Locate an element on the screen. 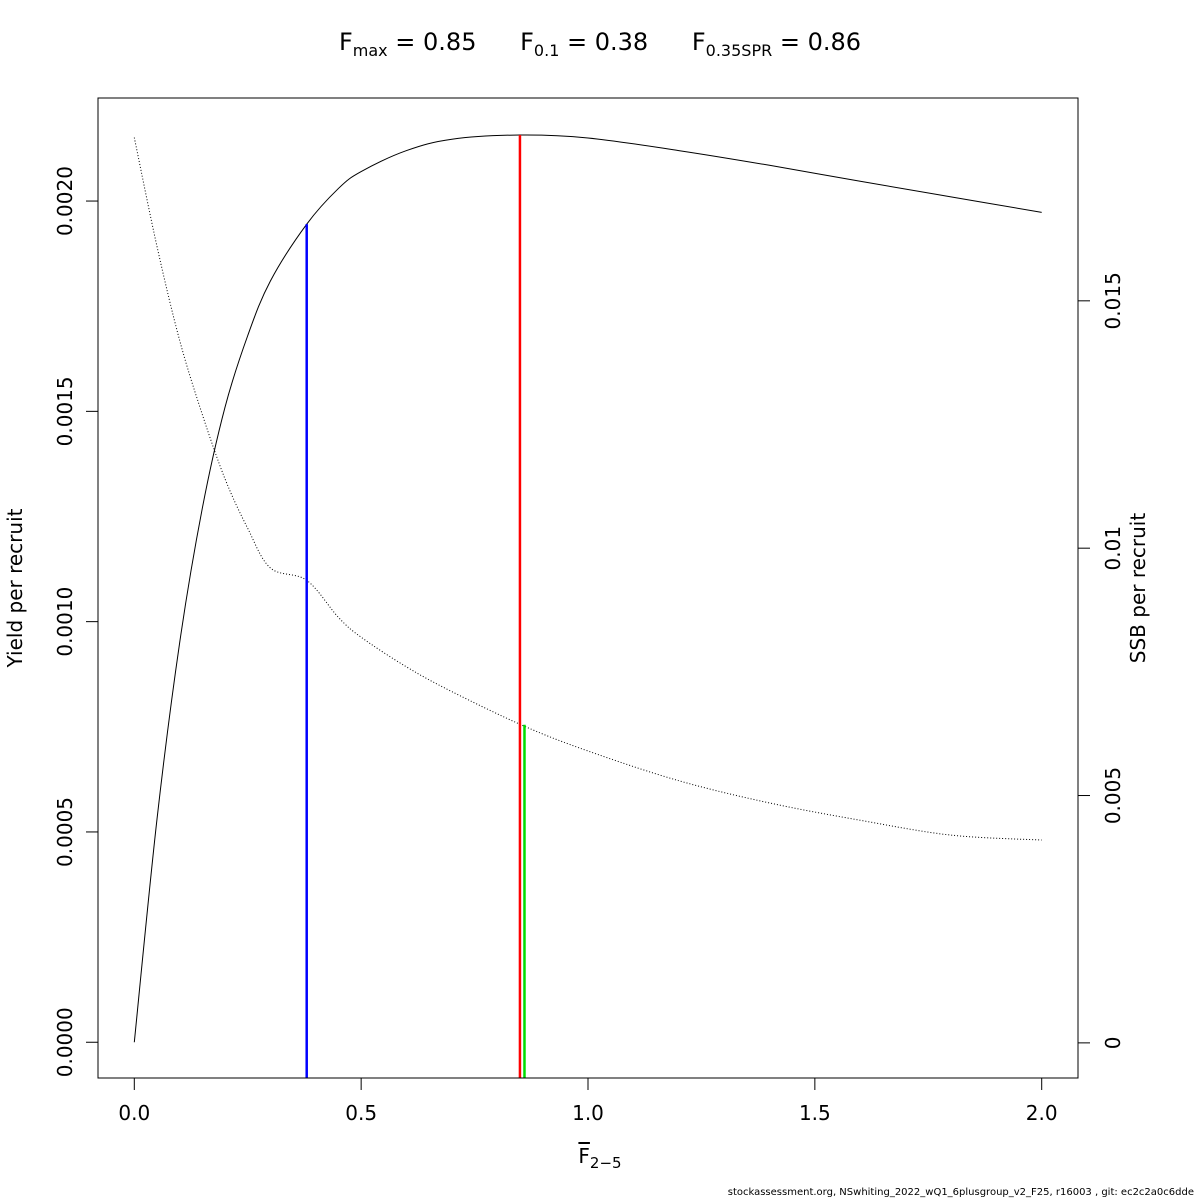 The image size is (1200, 1200). y2-tick-label: 0 is located at coordinates (1113, 1043).